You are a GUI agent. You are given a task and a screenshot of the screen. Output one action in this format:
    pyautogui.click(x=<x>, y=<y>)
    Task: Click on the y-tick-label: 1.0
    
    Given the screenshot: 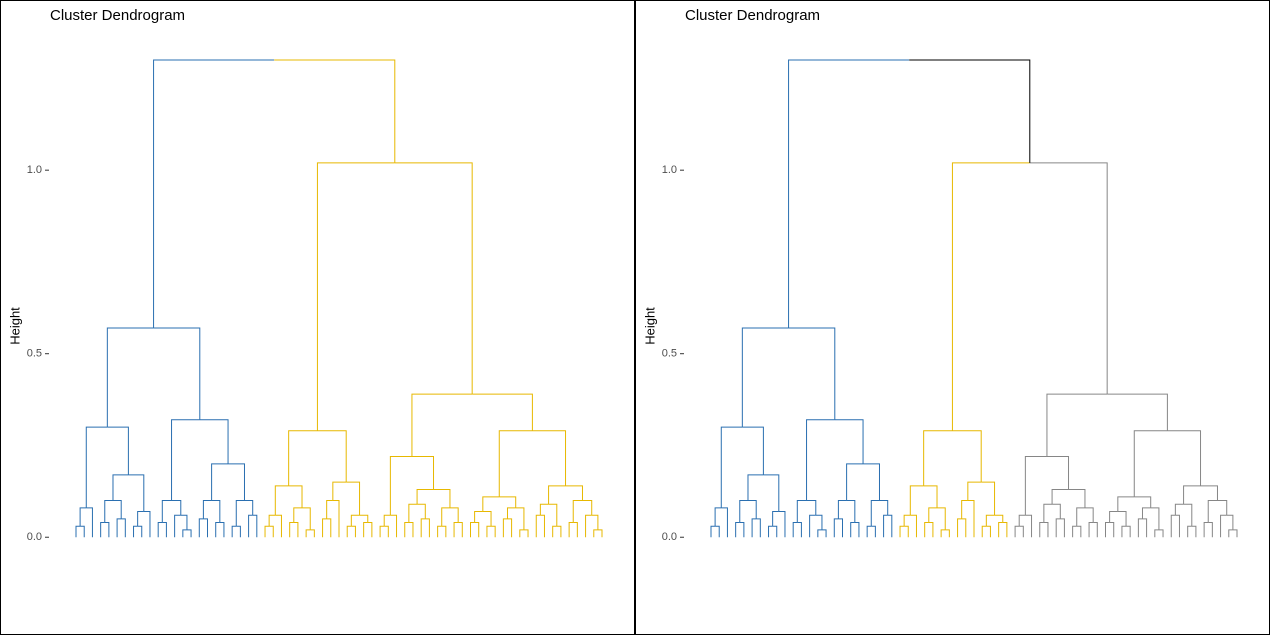 What is the action you would take?
    pyautogui.click(x=34, y=170)
    